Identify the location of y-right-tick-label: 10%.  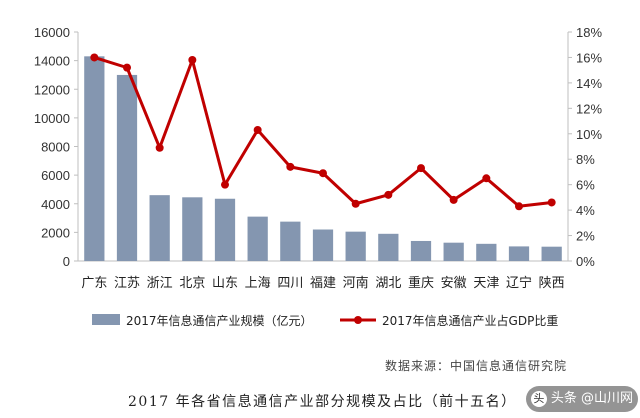
(589, 134).